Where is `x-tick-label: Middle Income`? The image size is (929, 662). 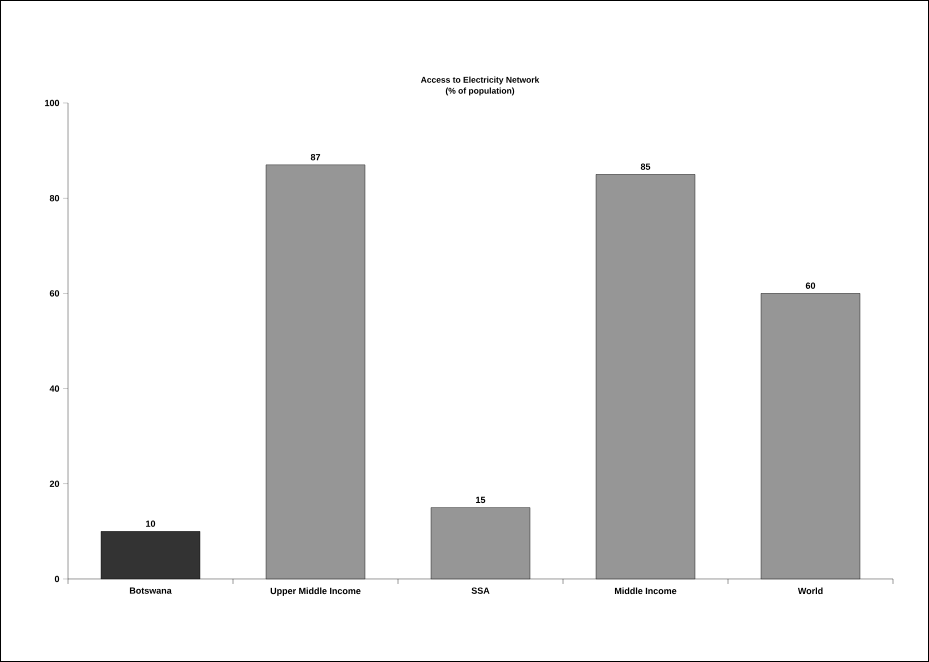
x-tick-label: Middle Income is located at coordinates (645, 591).